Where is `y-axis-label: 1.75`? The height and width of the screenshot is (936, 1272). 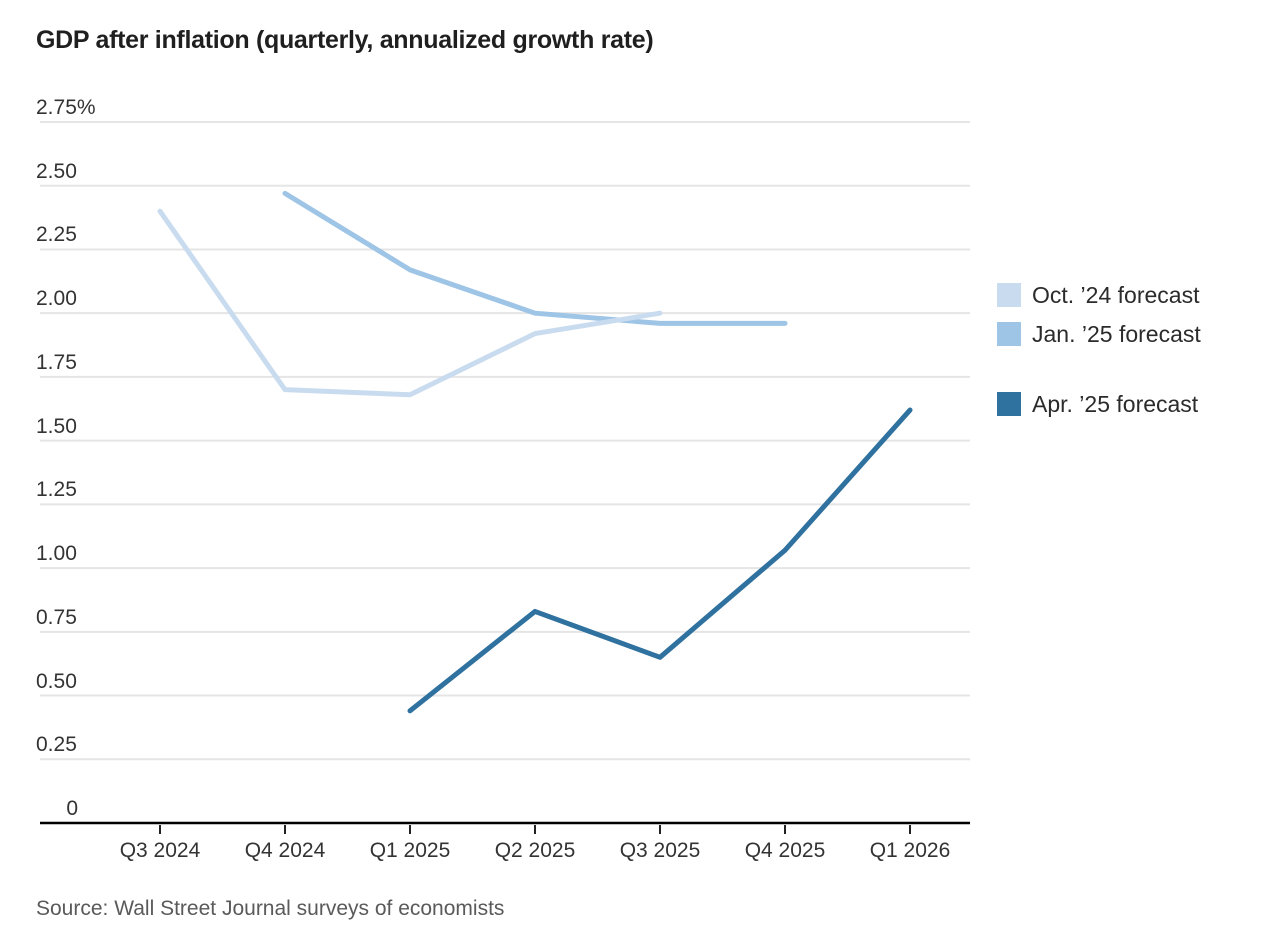
y-axis-label: 1.75 is located at coordinates (56, 362).